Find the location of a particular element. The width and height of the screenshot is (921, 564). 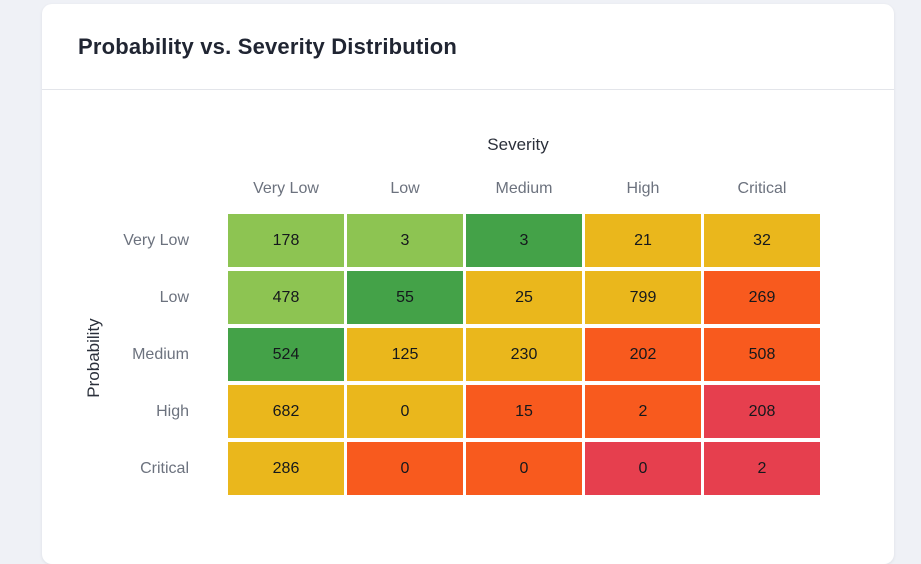

heatmap-cell: 55 is located at coordinates (405, 297).